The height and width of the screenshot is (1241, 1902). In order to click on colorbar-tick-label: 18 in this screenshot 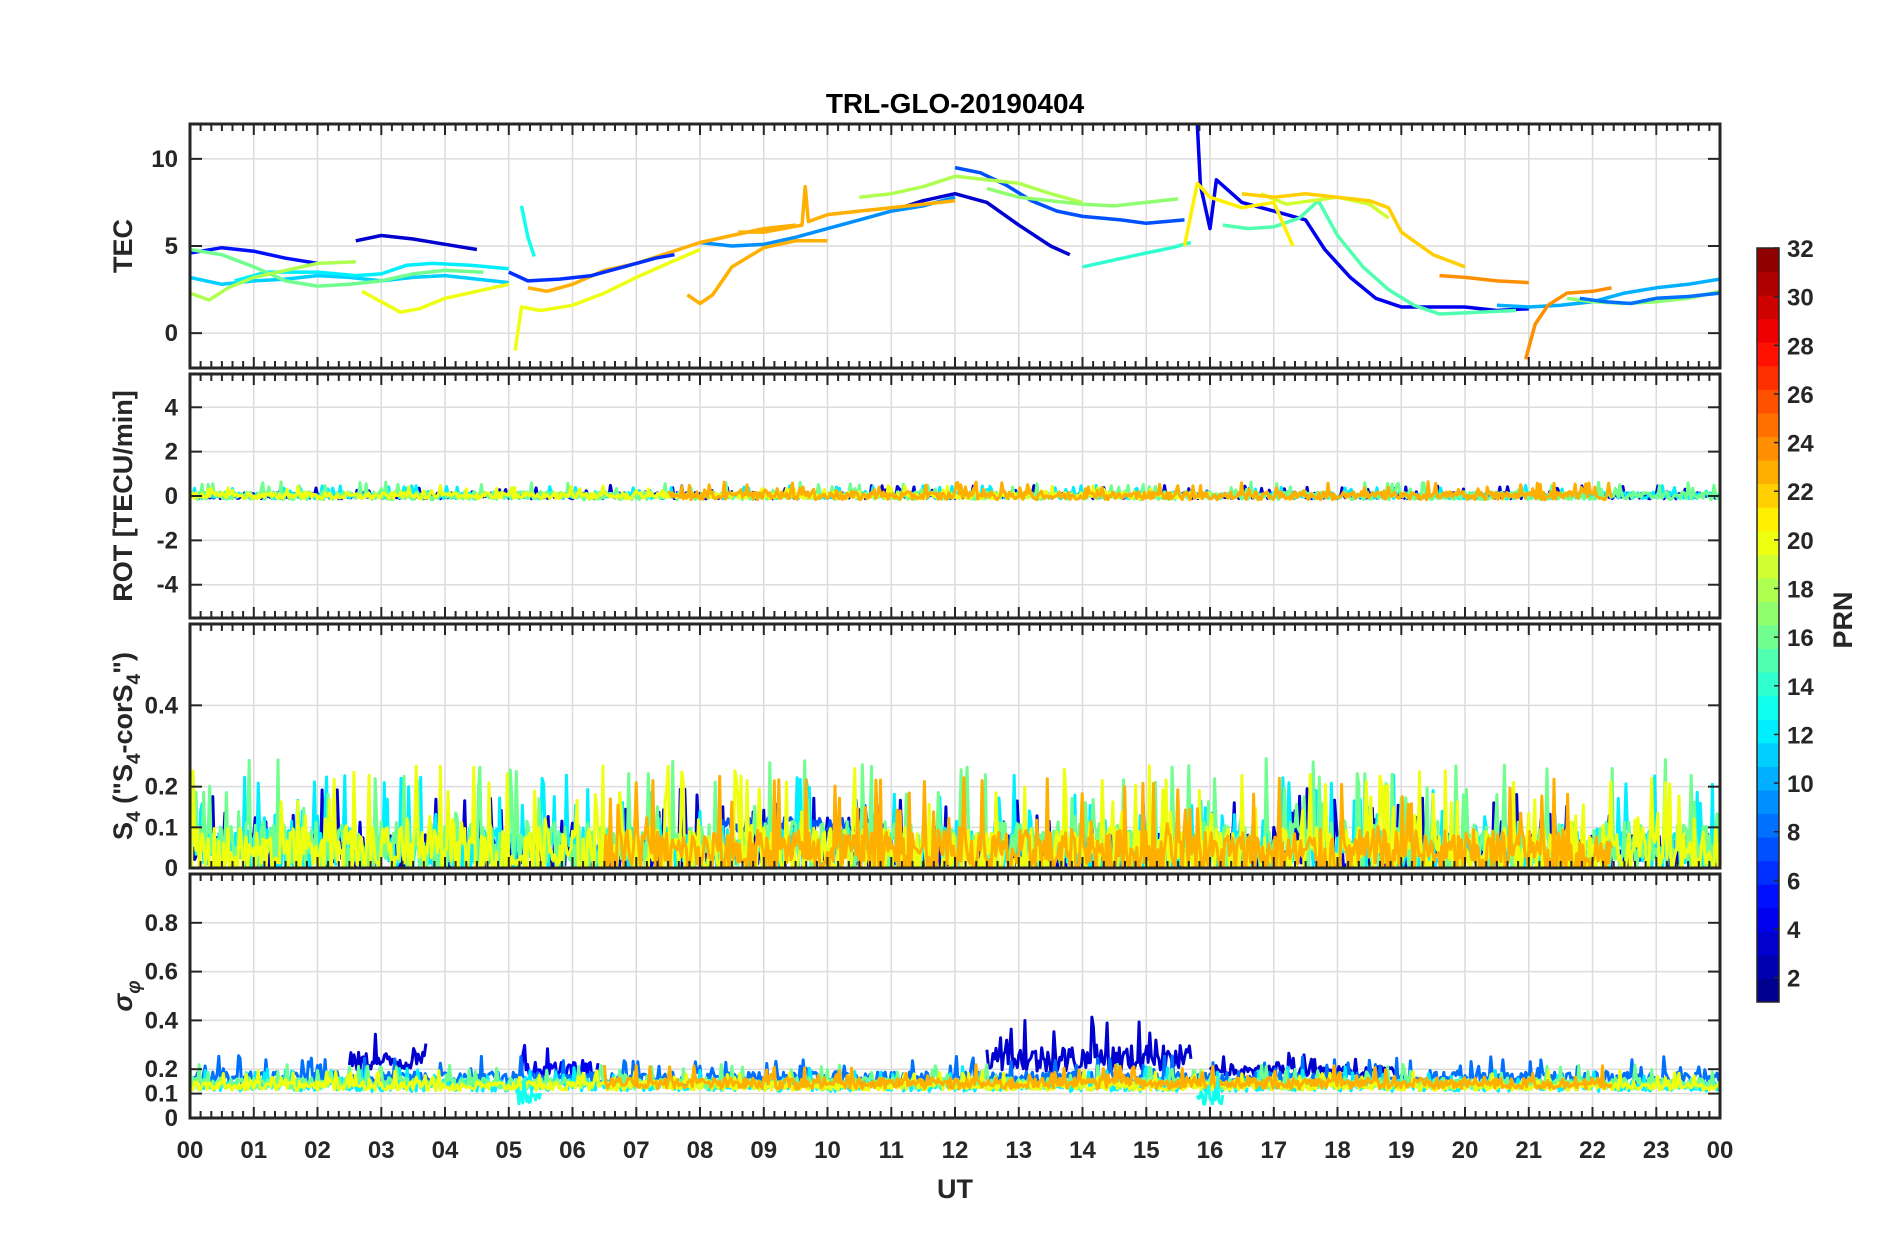, I will do `click(1800, 590)`.